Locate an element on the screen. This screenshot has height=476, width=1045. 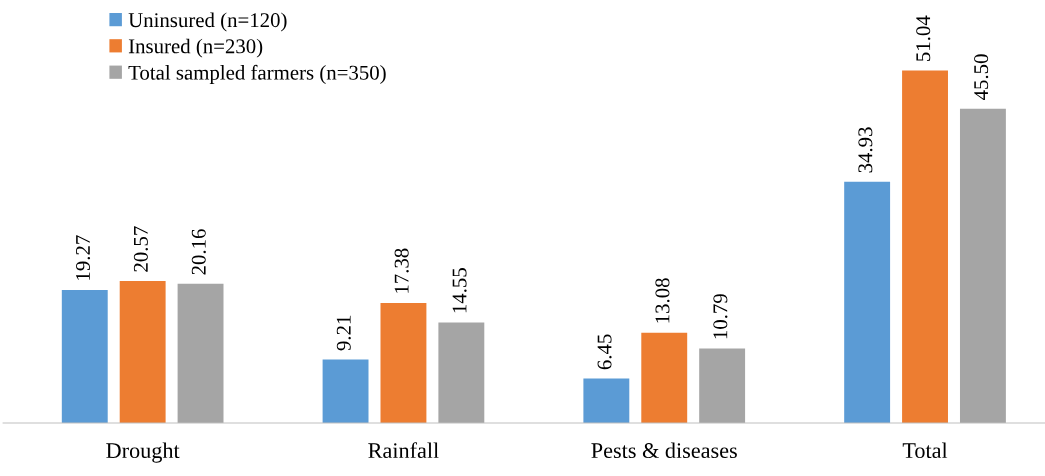
data-label: 6.45 is located at coordinates (604, 352).